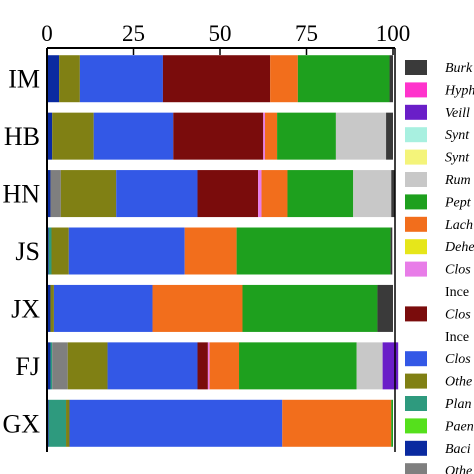  Describe the element at coordinates (457, 113) in the screenshot. I see `legend-label: Veill` at that location.